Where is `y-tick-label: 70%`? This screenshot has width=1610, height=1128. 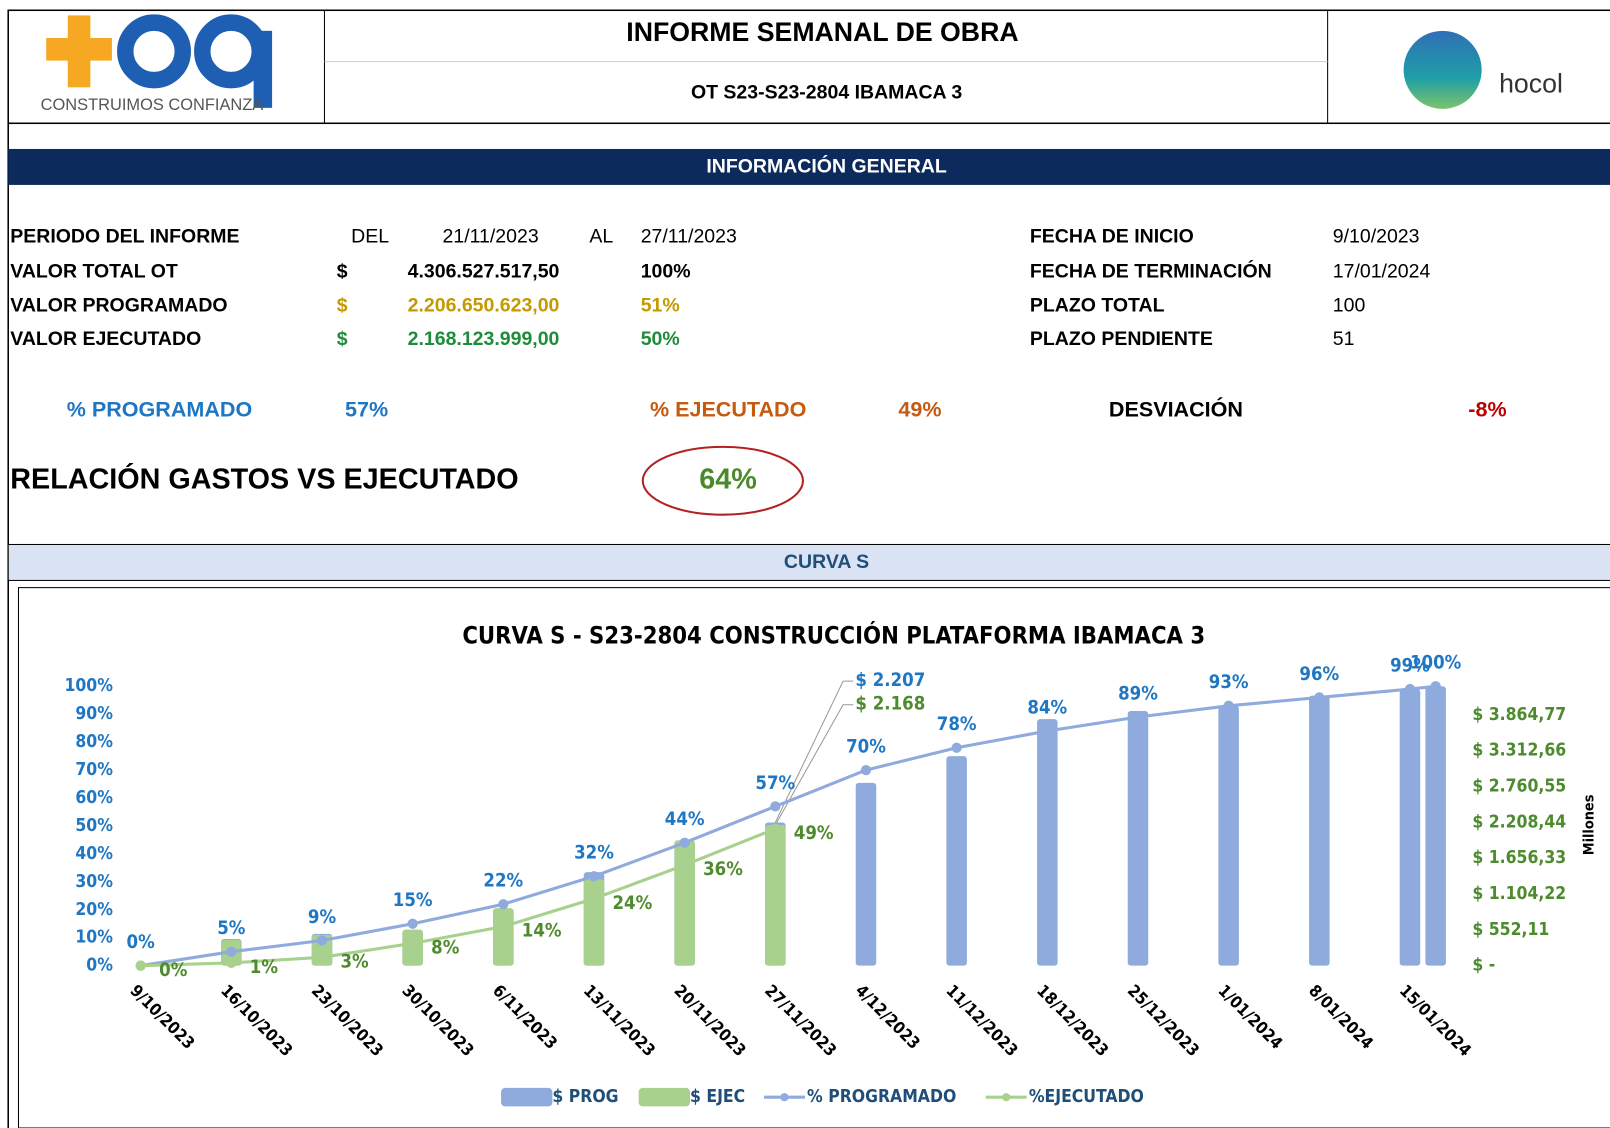 y-tick-label: 70% is located at coordinates (94, 770).